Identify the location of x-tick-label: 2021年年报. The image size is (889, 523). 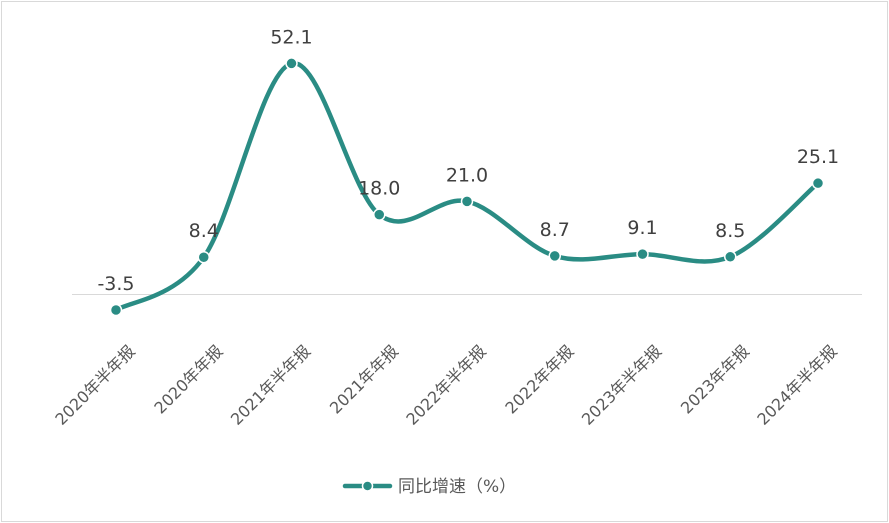
(364, 379).